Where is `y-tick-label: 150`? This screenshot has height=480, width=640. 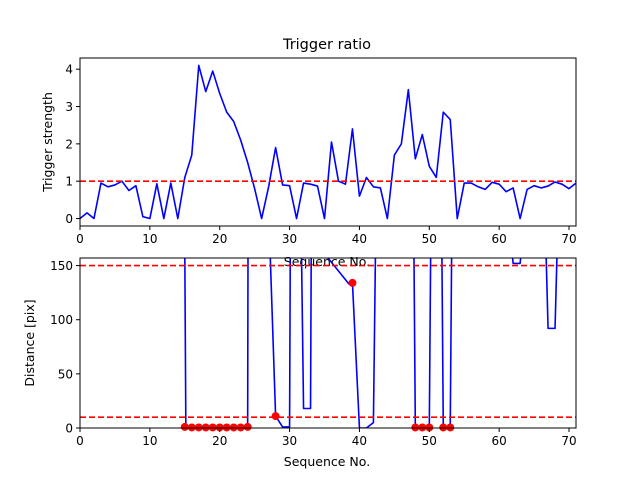
y-tick-label: 150 is located at coordinates (61, 266).